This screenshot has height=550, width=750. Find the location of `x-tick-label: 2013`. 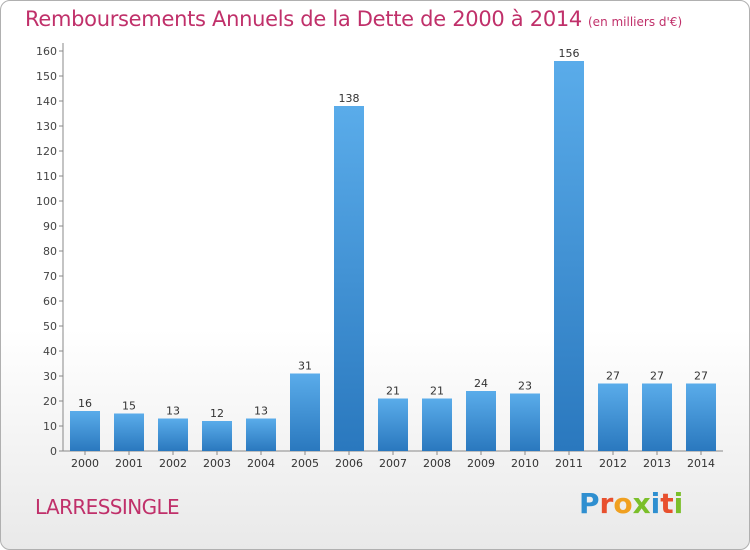

x-tick-label: 2013 is located at coordinates (657, 463).